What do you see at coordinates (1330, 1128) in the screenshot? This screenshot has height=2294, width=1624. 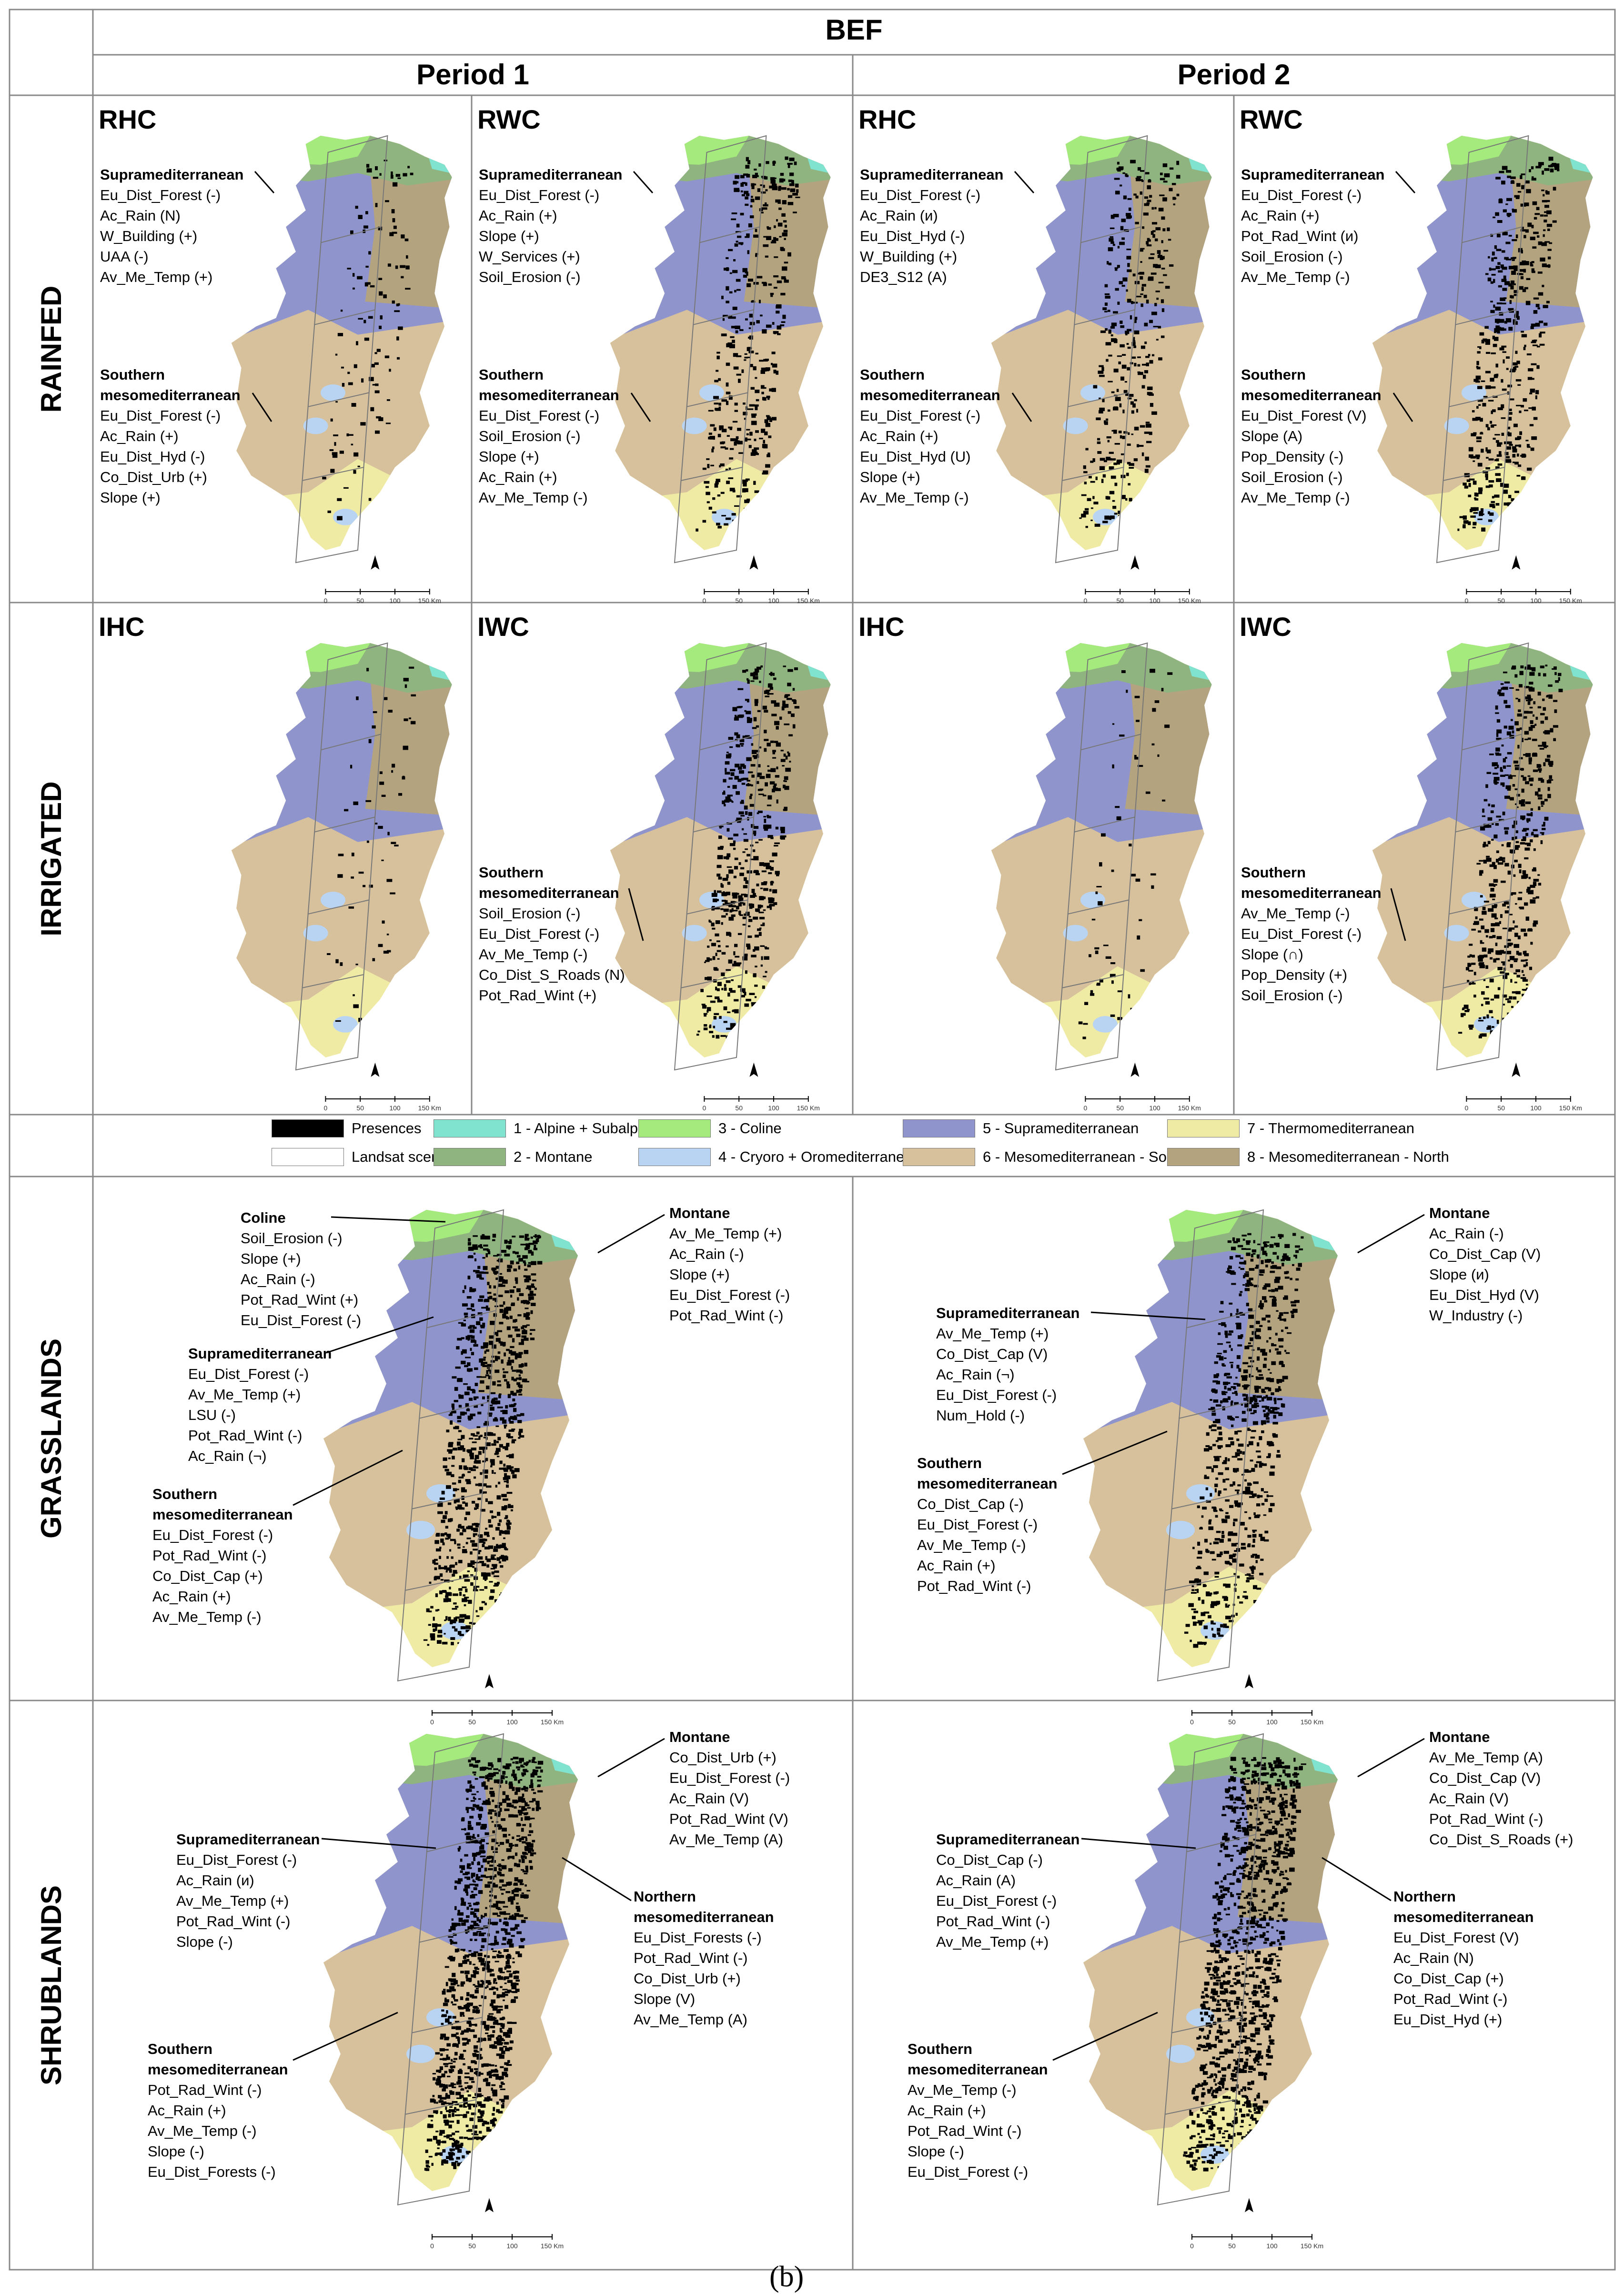 I see `legend-label: 7 - Thermomediterranean` at bounding box center [1330, 1128].